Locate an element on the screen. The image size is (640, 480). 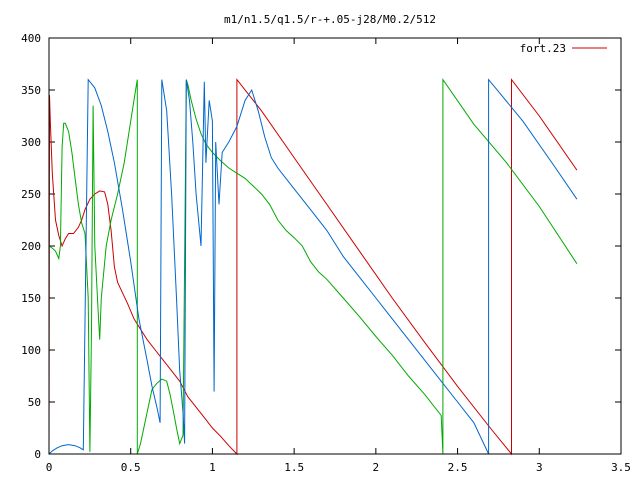
x-tick-label: 1 is located at coordinates (212, 467).